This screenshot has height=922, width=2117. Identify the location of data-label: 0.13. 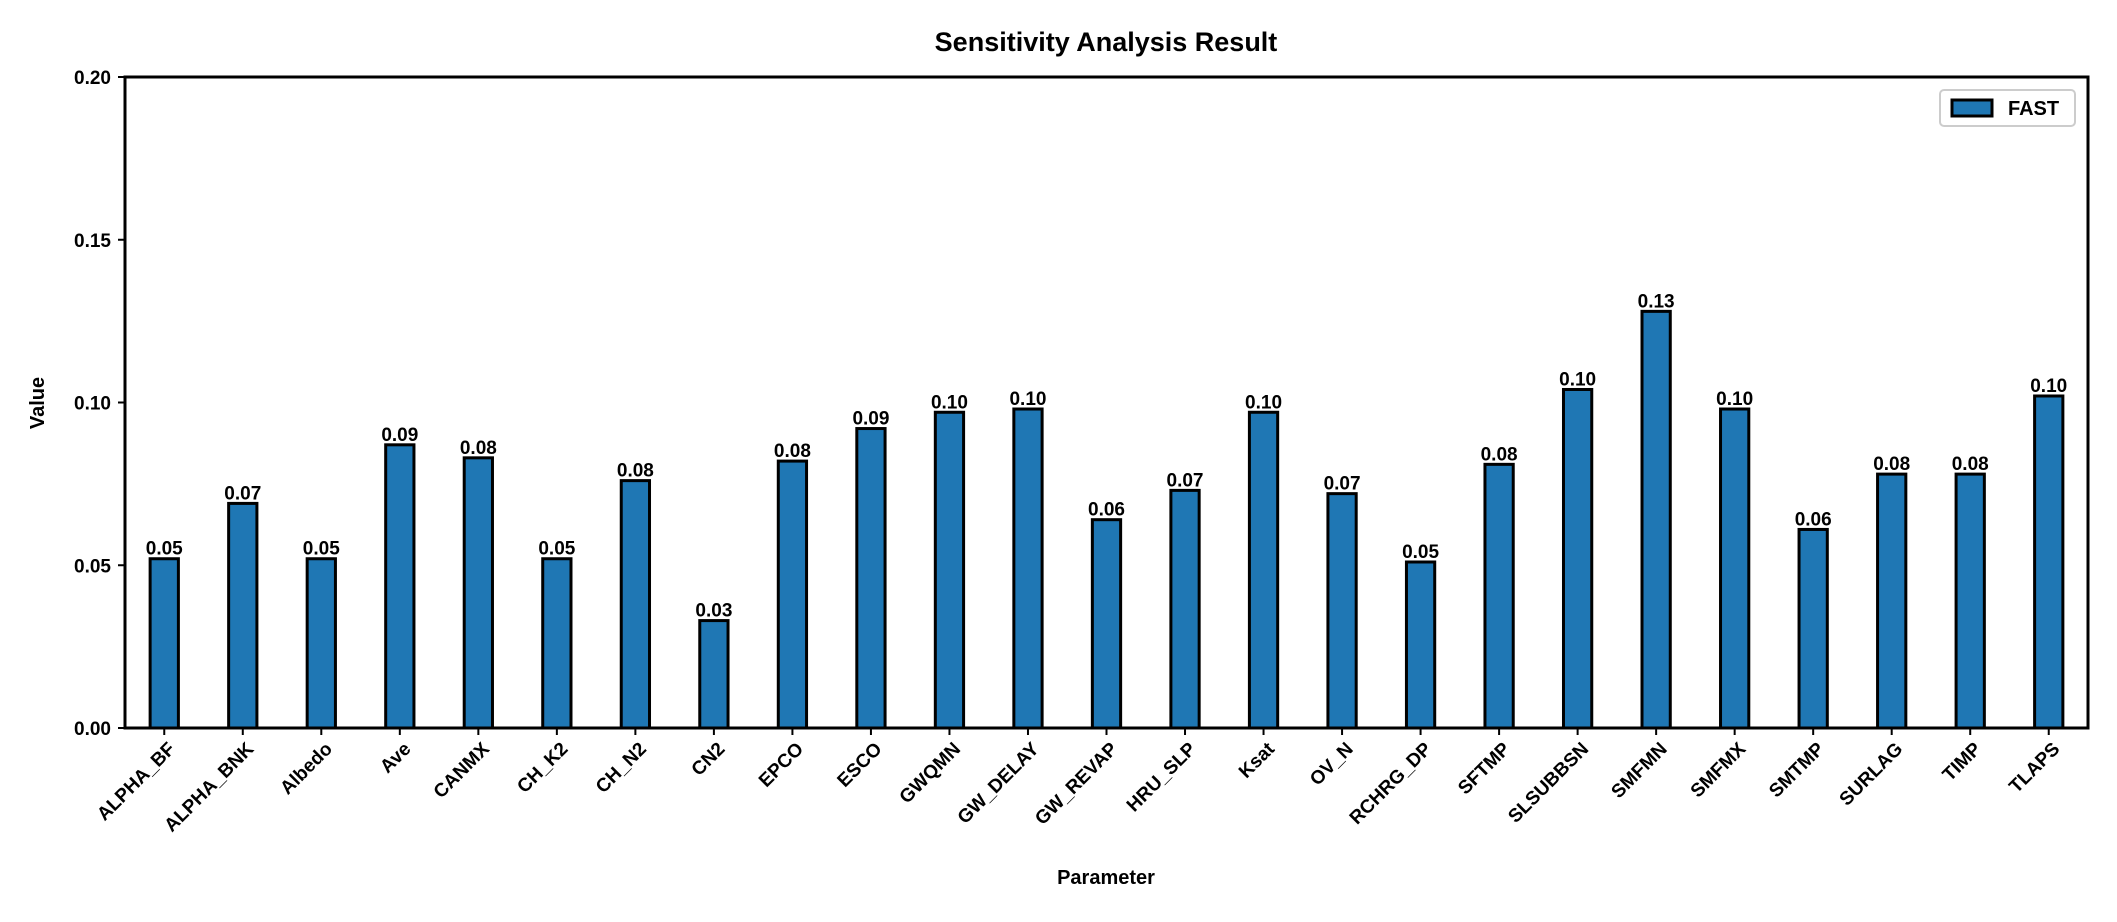
(1656, 301).